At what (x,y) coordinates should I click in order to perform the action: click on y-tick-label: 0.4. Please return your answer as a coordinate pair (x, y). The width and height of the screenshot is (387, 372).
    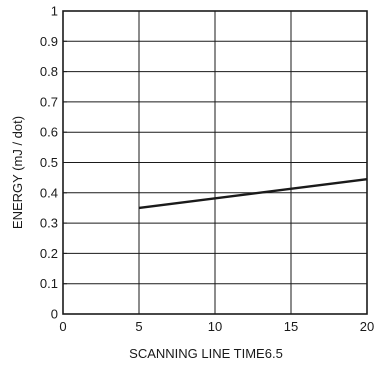
    Looking at the image, I should click on (49, 192).